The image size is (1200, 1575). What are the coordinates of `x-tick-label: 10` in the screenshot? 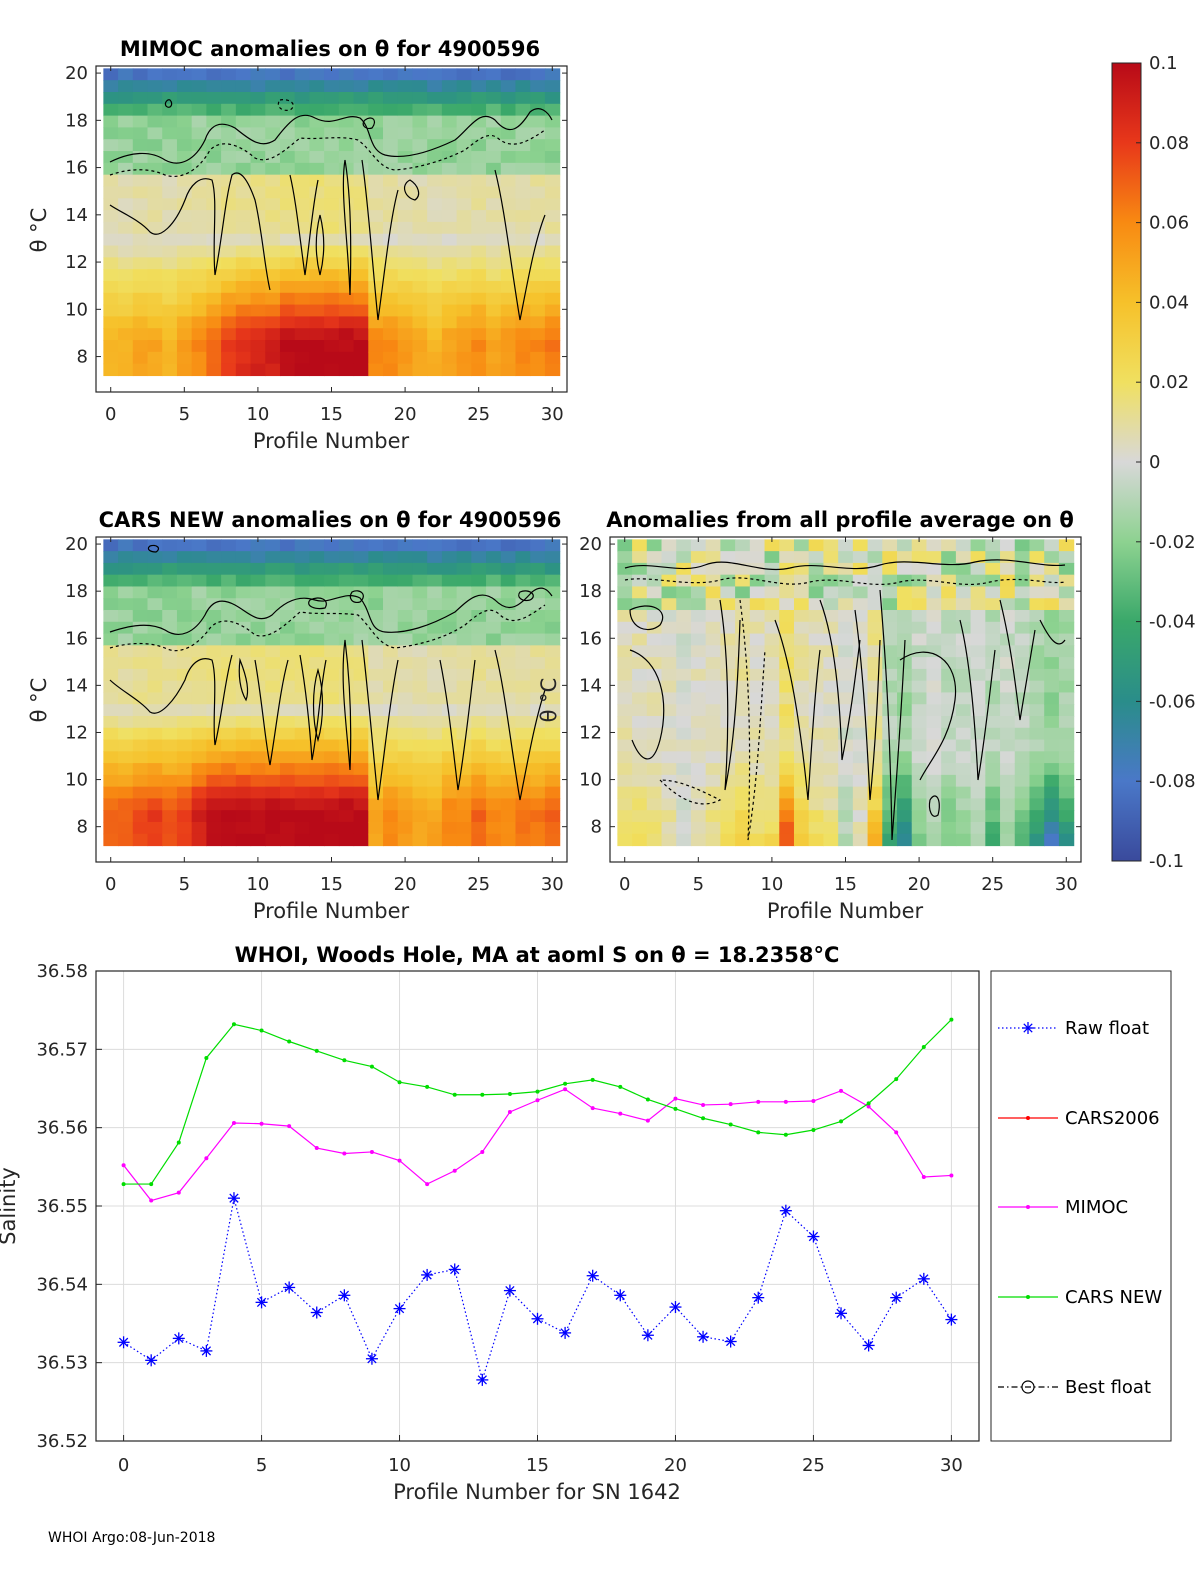 It's located at (257, 414).